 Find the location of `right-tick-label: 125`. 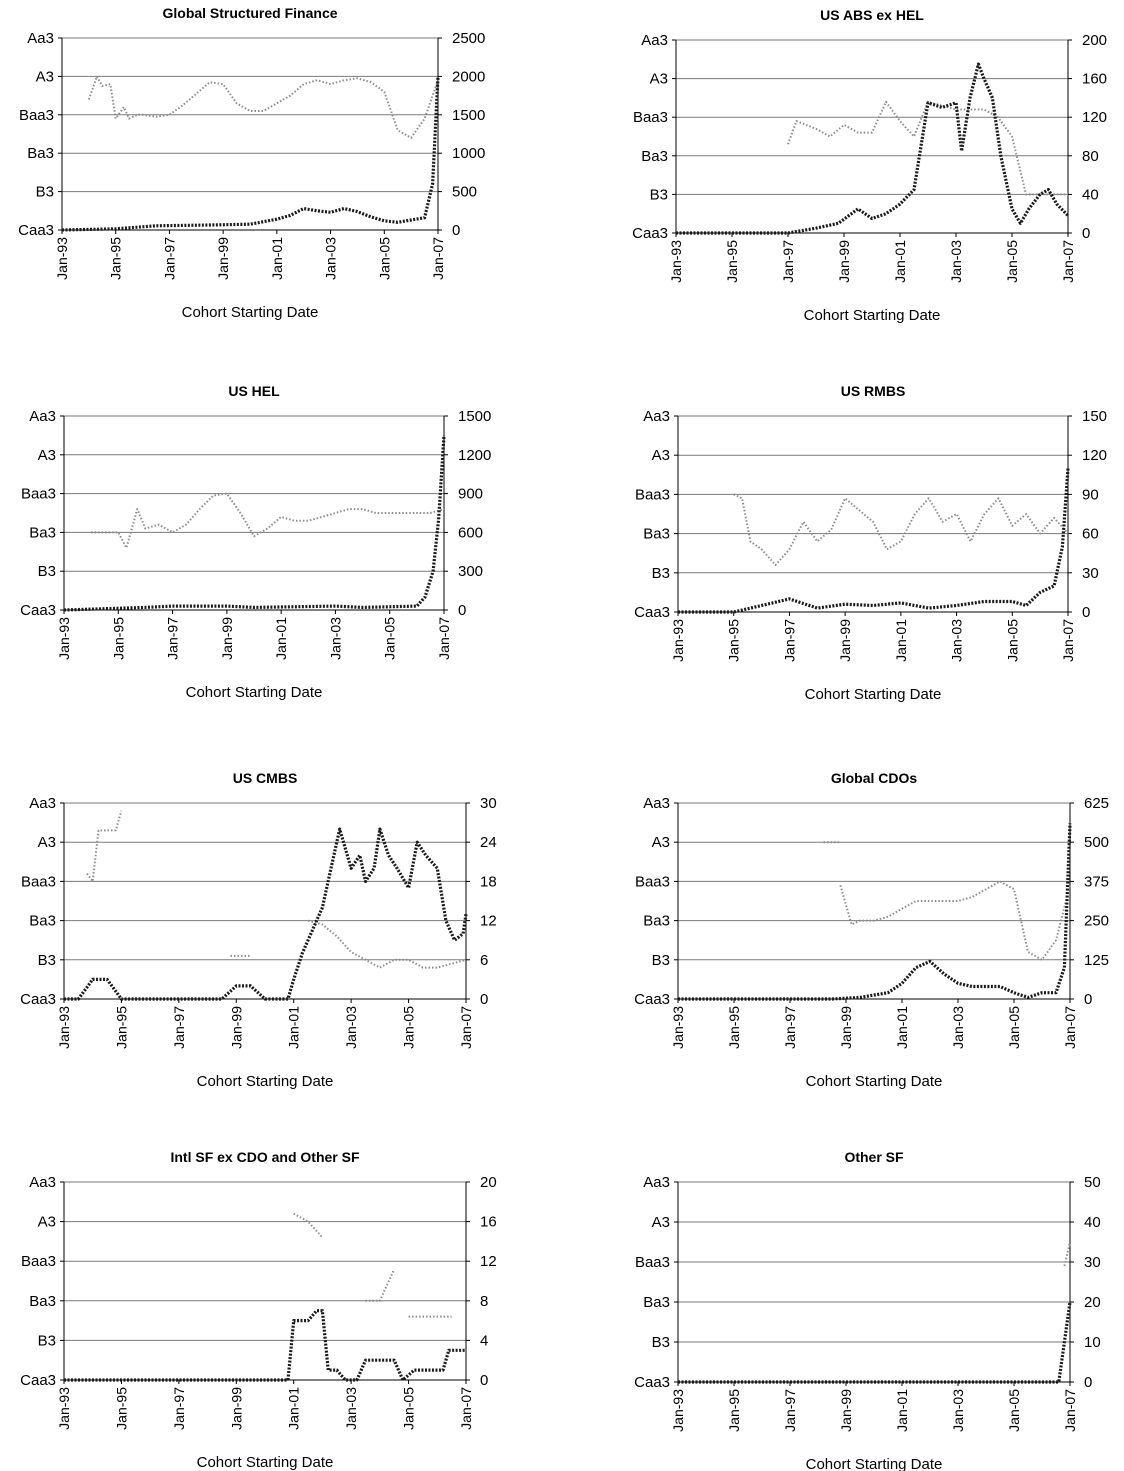

right-tick-label: 125 is located at coordinates (1096, 960).